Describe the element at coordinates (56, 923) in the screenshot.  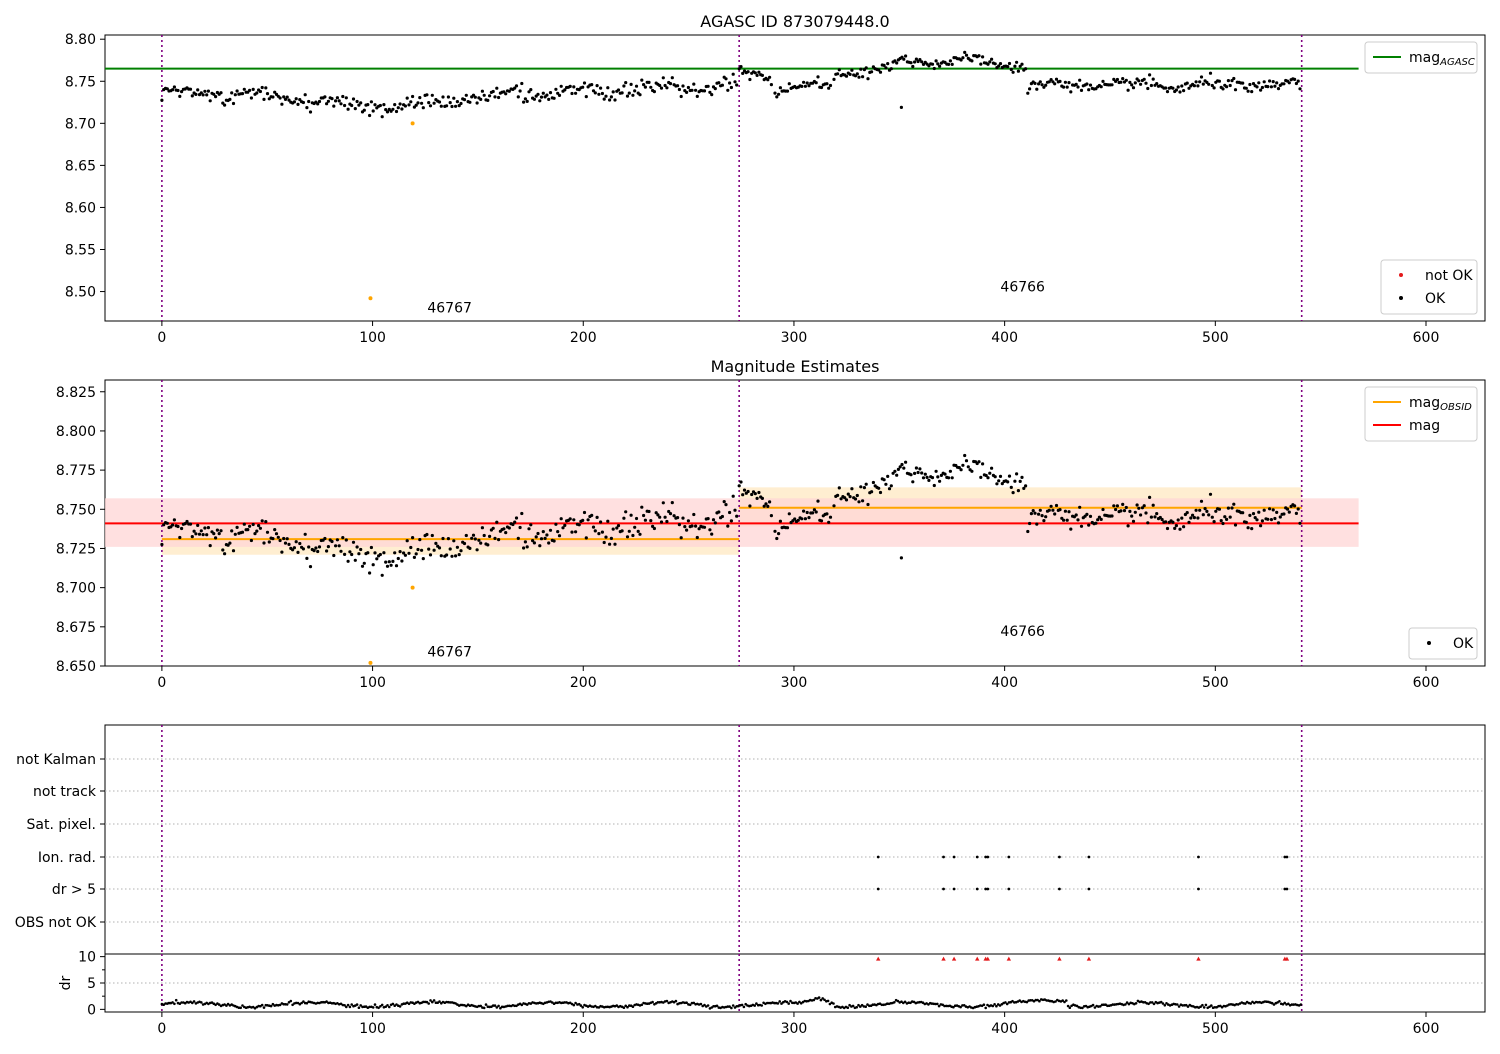
I see `flag-category-label: OBS not OK` at that location.